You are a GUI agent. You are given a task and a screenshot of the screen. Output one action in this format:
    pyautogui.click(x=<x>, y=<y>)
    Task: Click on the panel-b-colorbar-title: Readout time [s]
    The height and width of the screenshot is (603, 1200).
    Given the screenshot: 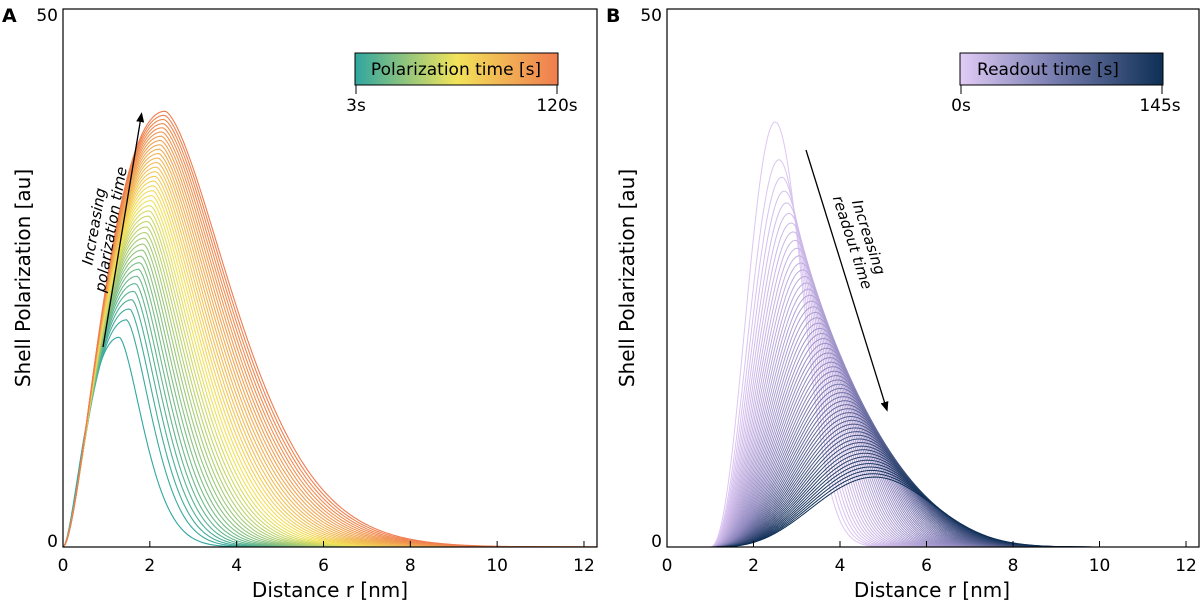 What is the action you would take?
    pyautogui.click(x=1048, y=70)
    